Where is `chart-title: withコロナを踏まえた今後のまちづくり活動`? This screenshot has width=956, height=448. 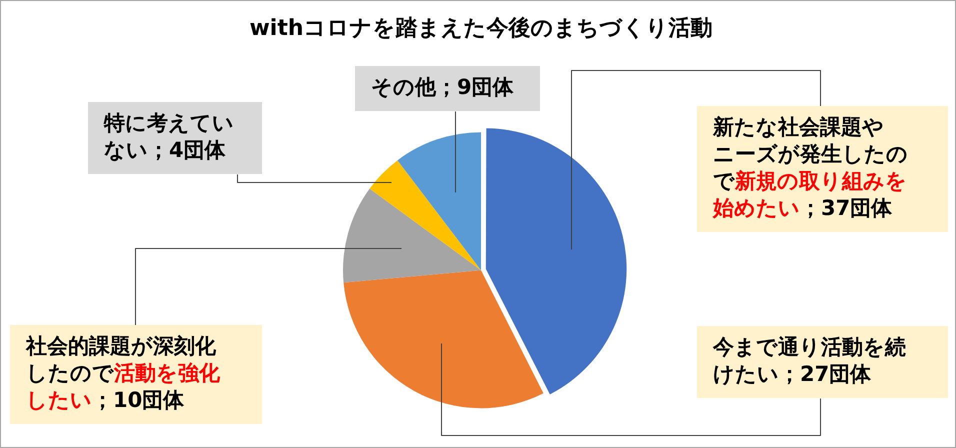 chart-title: withコロナを踏まえた今後のまちづくり活動 is located at coordinates (481, 28).